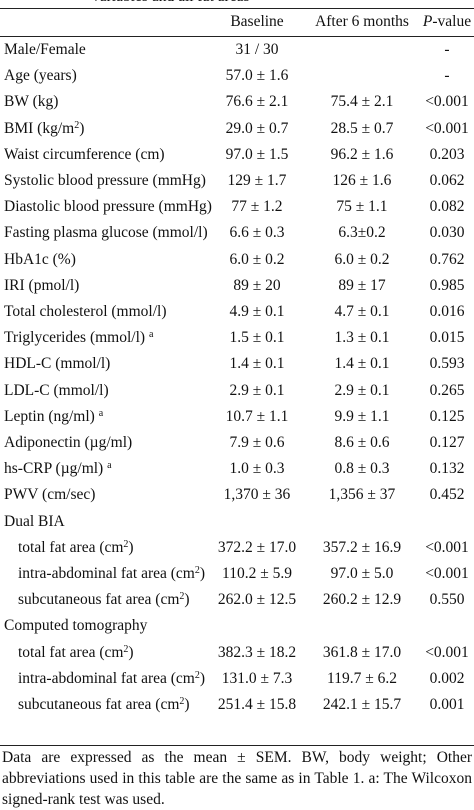 Image resolution: width=474 pixels, height=810 pixels. I want to click on after-cell: 0.8 ± 0.3, so click(362, 469).